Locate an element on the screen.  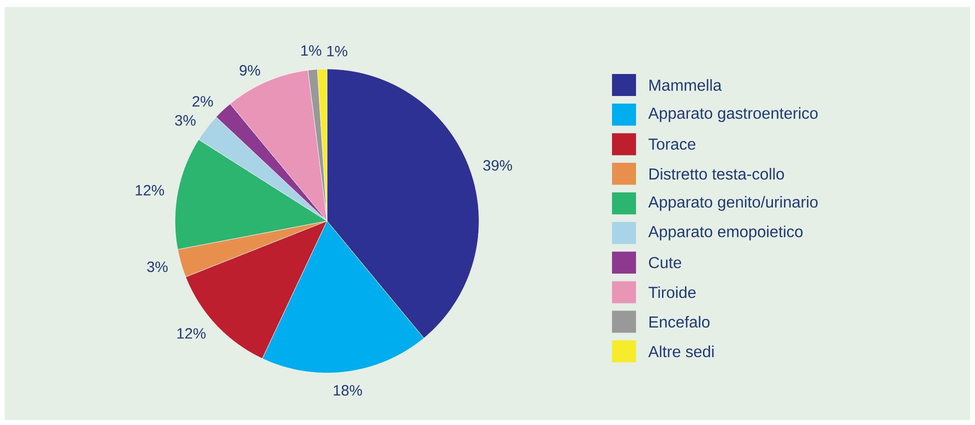
legend-label: Encefalo is located at coordinates (680, 322).